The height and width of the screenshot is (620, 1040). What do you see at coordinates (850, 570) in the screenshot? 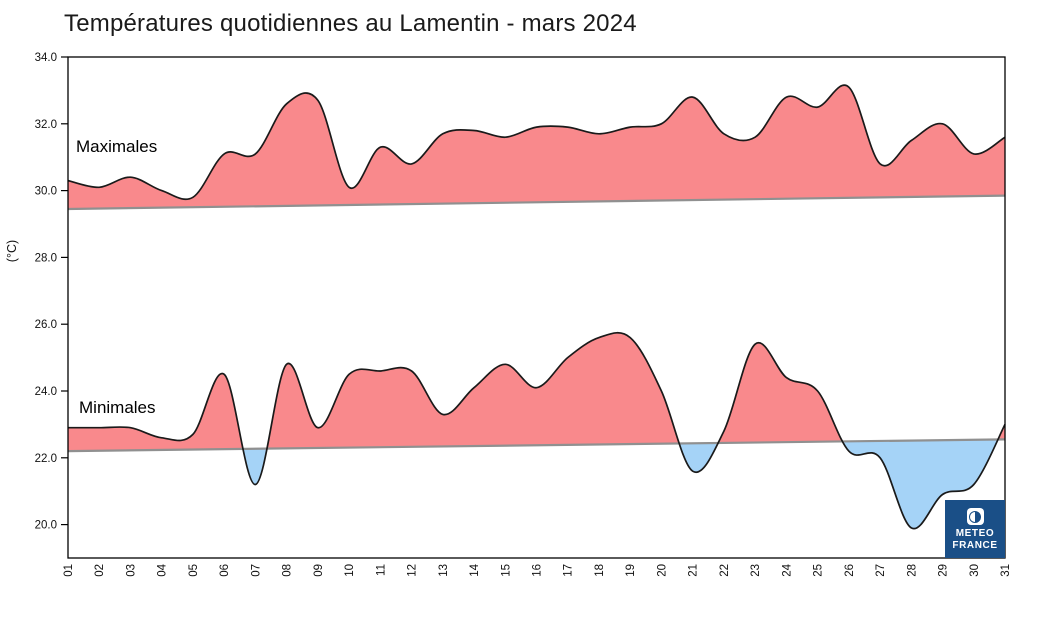
I see `x-tick-label: 26` at bounding box center [850, 570].